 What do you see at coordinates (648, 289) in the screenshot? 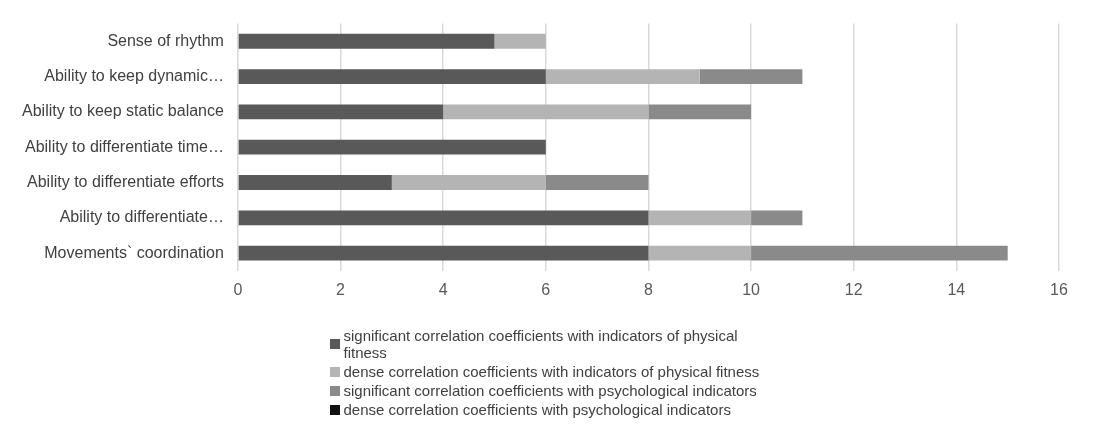
I see `x-tick-label: 8` at bounding box center [648, 289].